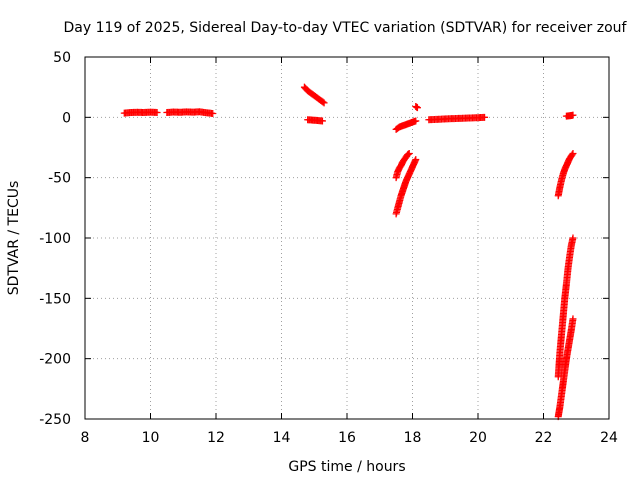 This screenshot has height=480, width=640. Describe the element at coordinates (406, 125) in the screenshot. I see `series-arc-e` at that location.